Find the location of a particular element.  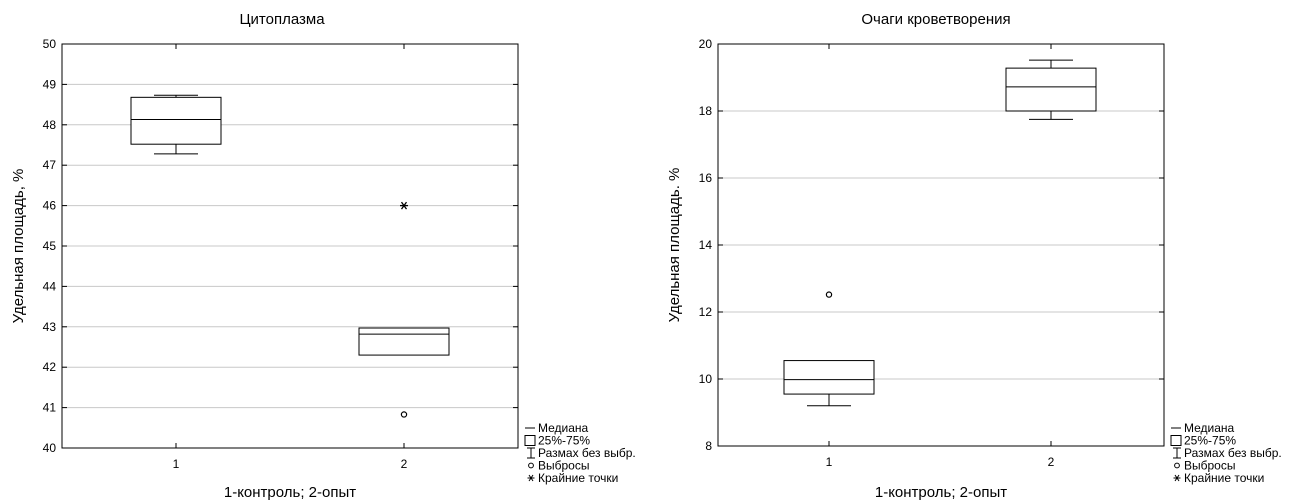

y-tick-label: 14 is located at coordinates (706, 245).